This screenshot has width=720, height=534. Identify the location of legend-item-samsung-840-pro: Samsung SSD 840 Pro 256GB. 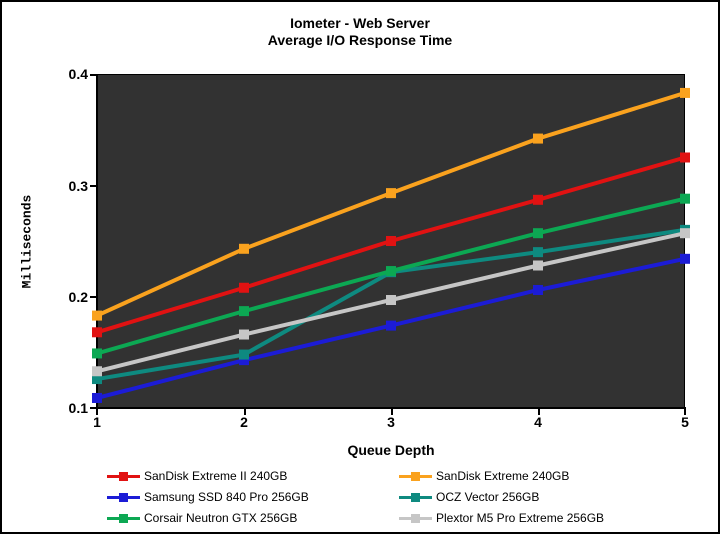
(253, 497).